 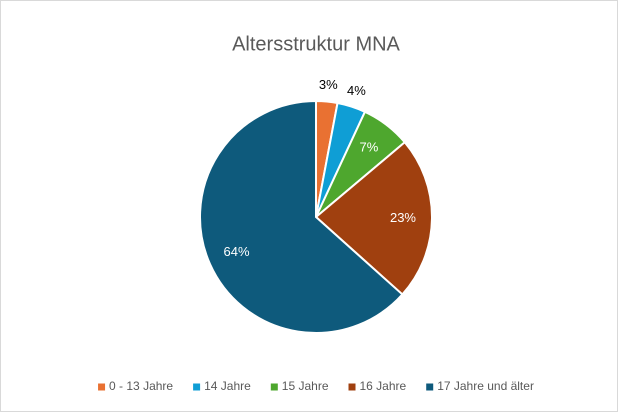 I want to click on data-label: 4%, so click(x=356, y=90).